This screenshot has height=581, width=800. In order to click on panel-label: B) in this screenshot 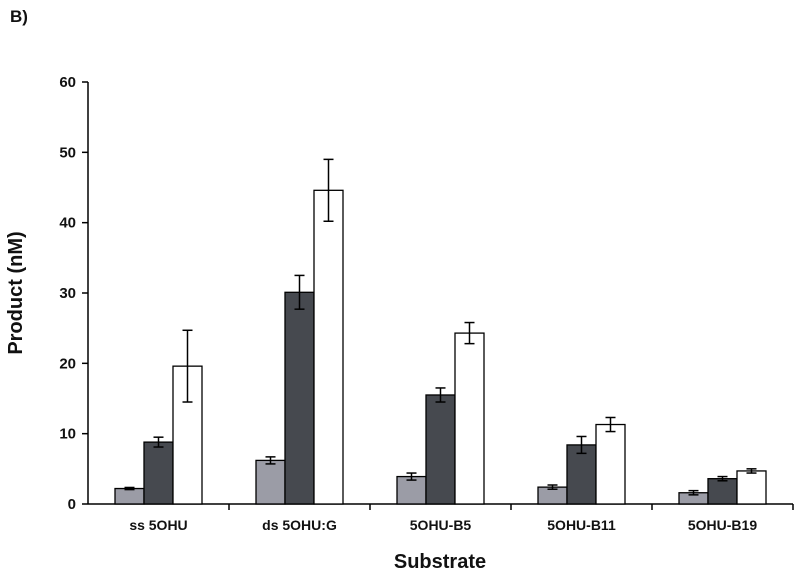, I will do `click(19, 16)`.